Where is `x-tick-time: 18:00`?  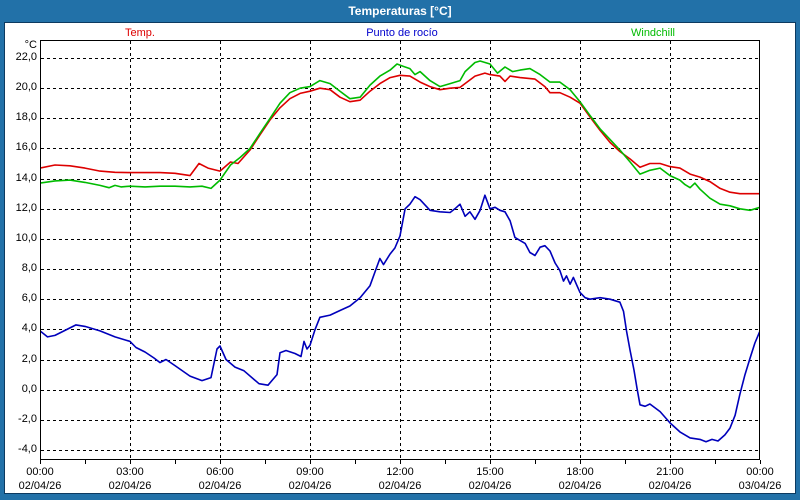 x-tick-time: 18:00 is located at coordinates (580, 472).